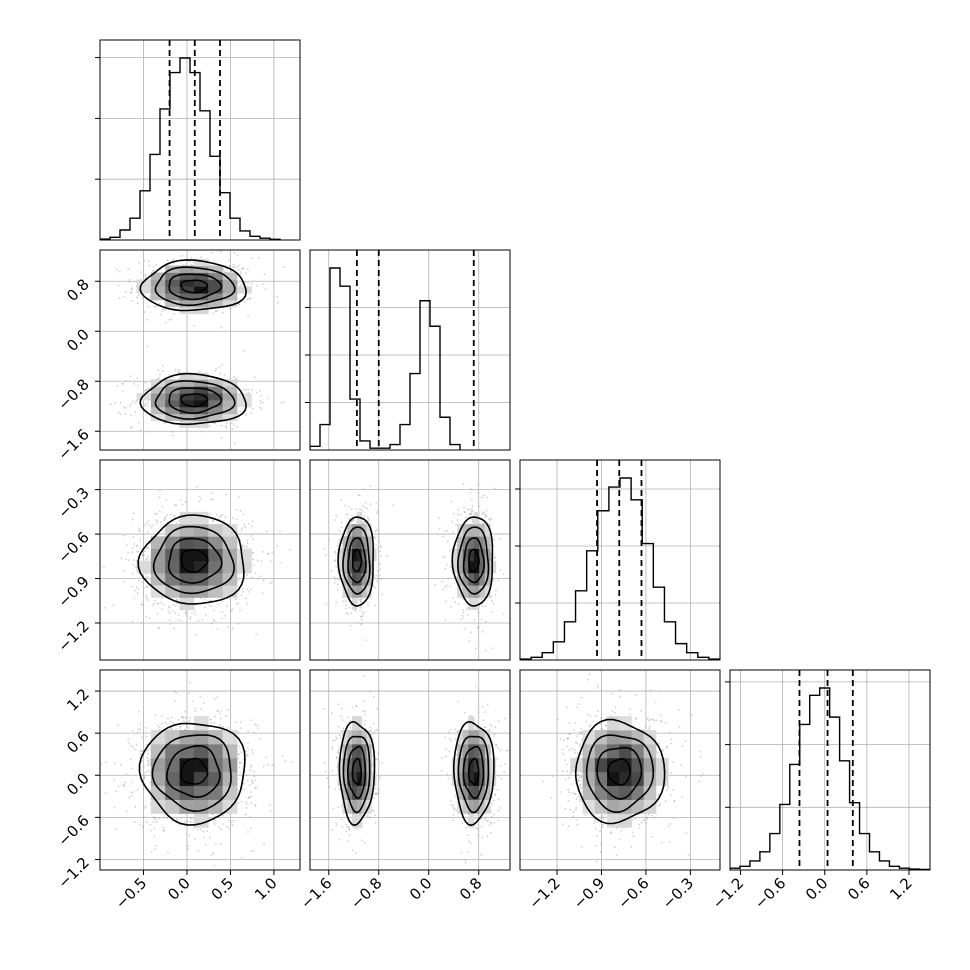 The height and width of the screenshot is (970, 970). Describe the element at coordinates (190, 148) in the screenshot. I see `histogram-step-line` at that location.